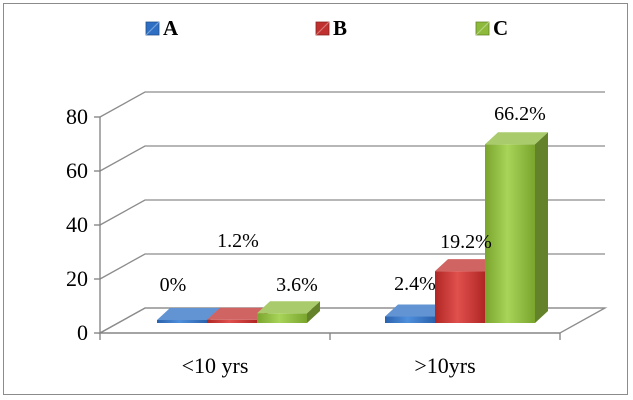 This screenshot has height=400, width=633. I want to click on y-tick-label-2: 40, so click(77, 224).